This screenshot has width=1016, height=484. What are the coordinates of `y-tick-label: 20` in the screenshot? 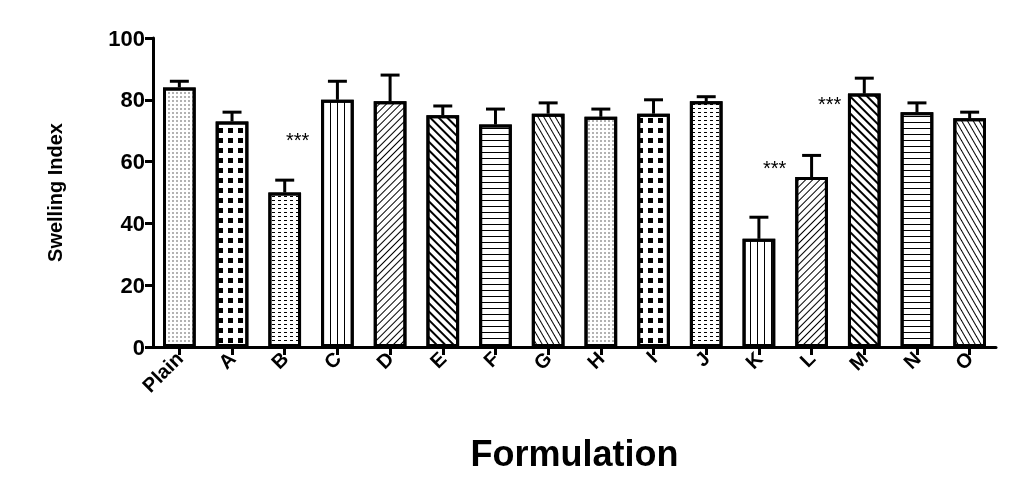 It's located at (132, 285).